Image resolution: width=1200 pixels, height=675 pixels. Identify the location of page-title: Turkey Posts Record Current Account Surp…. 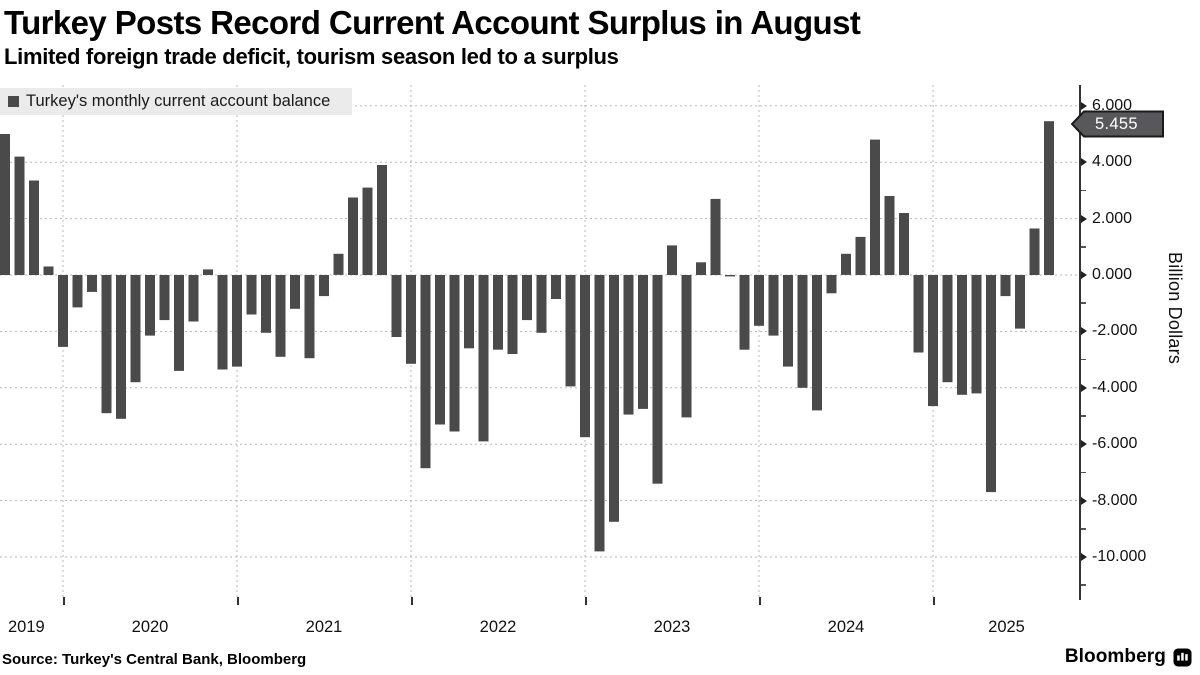
(432, 22).